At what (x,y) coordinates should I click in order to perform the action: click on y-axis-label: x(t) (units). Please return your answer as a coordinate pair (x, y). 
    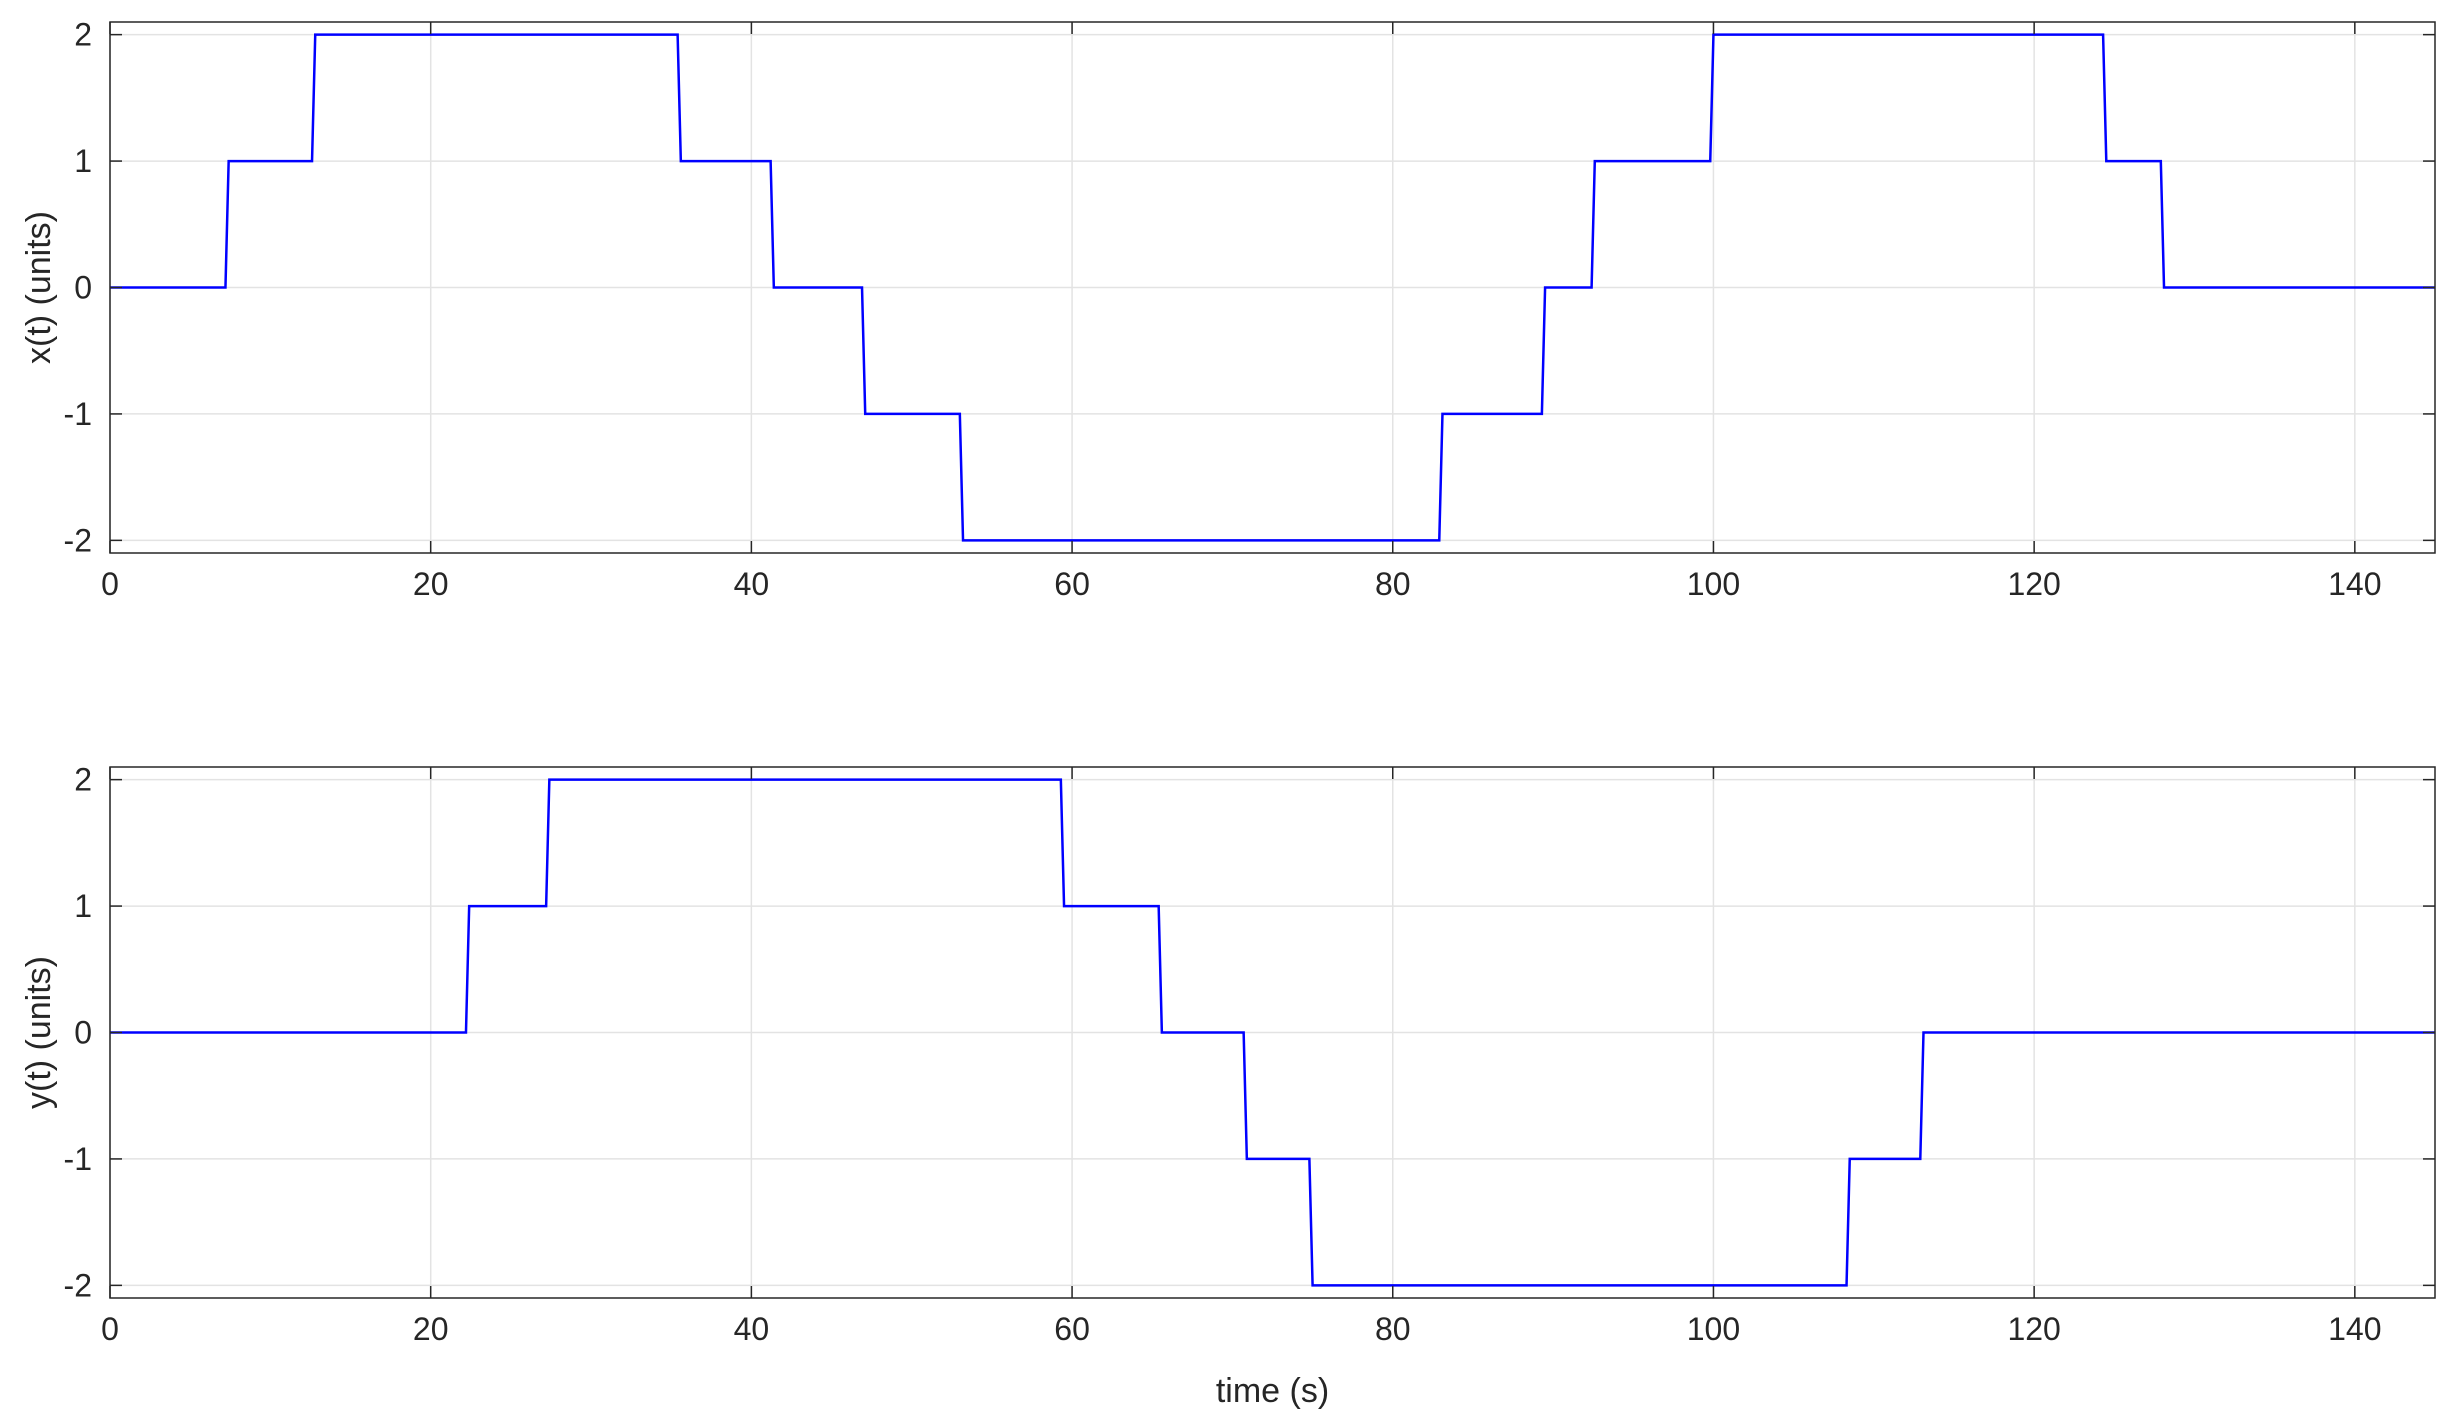
    Looking at the image, I should click on (39, 287).